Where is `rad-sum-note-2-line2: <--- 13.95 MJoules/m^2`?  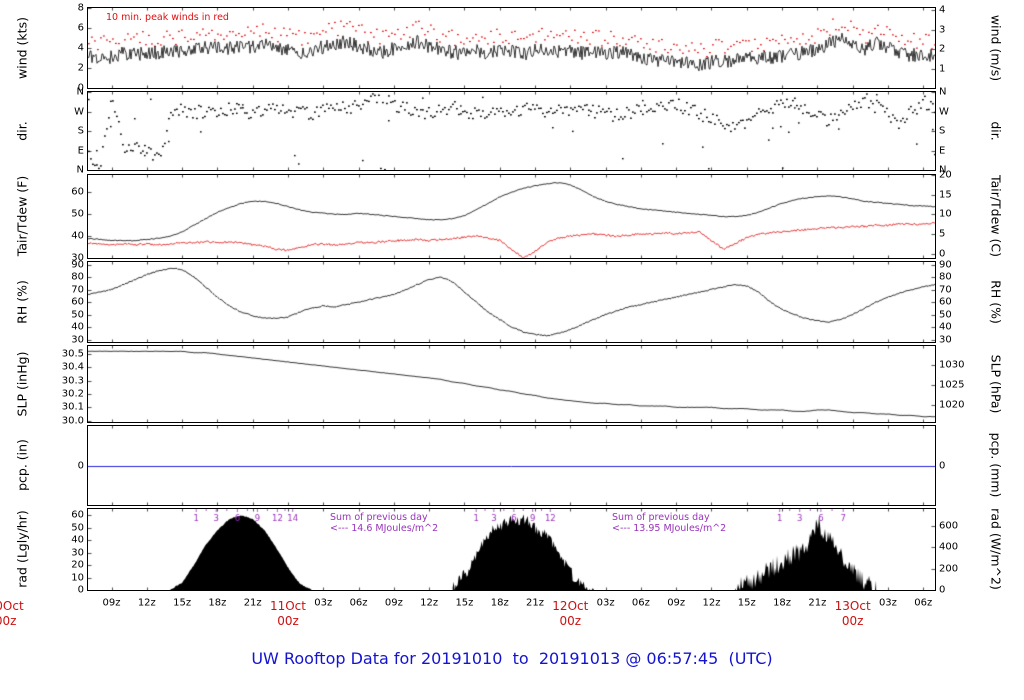
rad-sum-note-2-line2: <--- 13.95 MJoules/m^2 is located at coordinates (669, 528).